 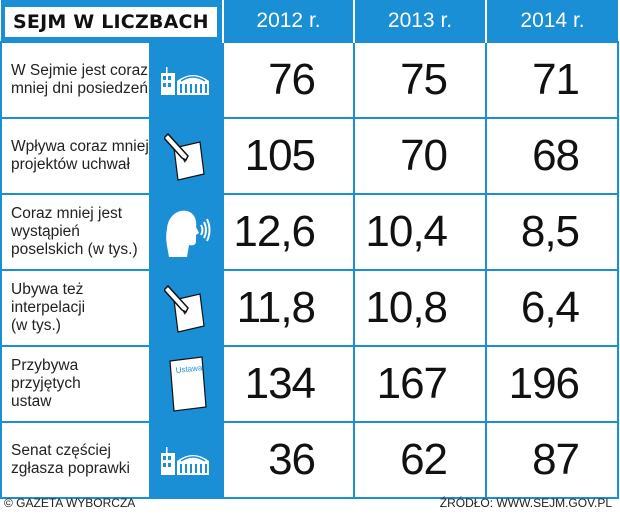 What do you see at coordinates (288, 79) in the screenshot?
I see `value-2012: 76` at bounding box center [288, 79].